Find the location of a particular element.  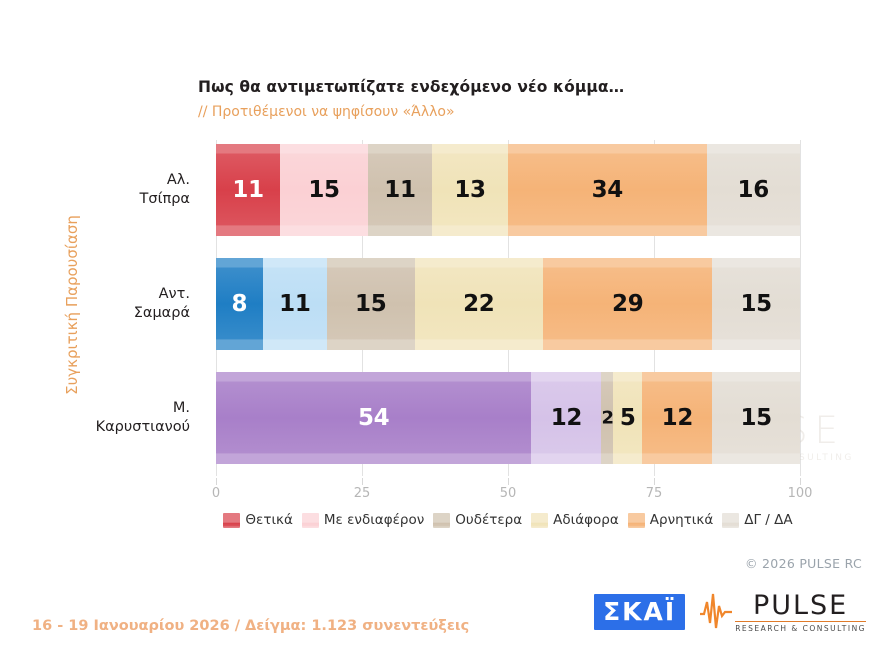

x-axis: 0 25 50 75 100 is located at coordinates (512, 493).